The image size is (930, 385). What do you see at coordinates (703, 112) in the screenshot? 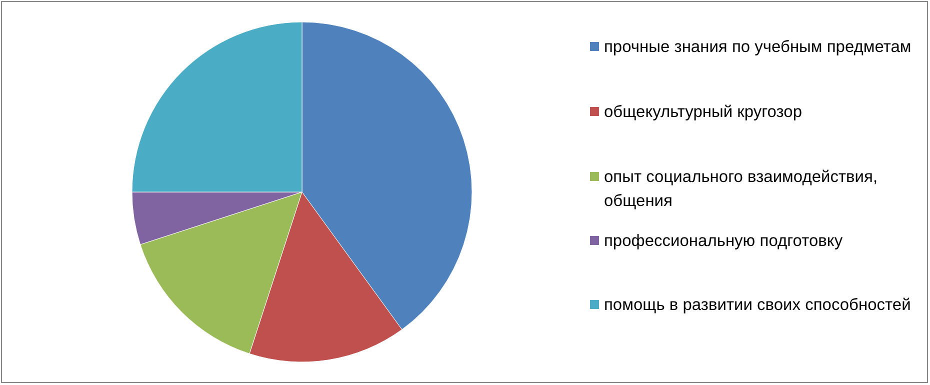
I see `legend-label: общекультурный кругозор` at bounding box center [703, 112].